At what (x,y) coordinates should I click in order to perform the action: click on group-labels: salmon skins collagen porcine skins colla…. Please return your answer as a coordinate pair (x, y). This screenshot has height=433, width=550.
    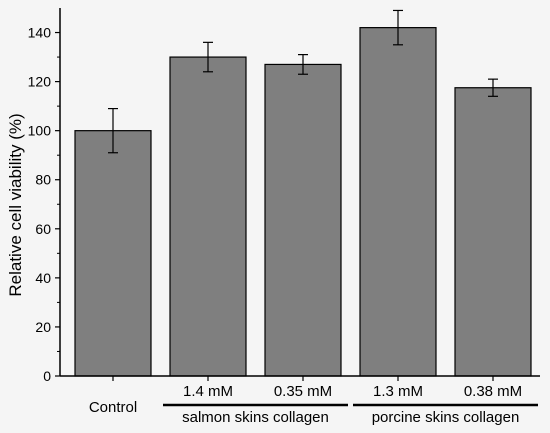
    Looking at the image, I should click on (350, 414).